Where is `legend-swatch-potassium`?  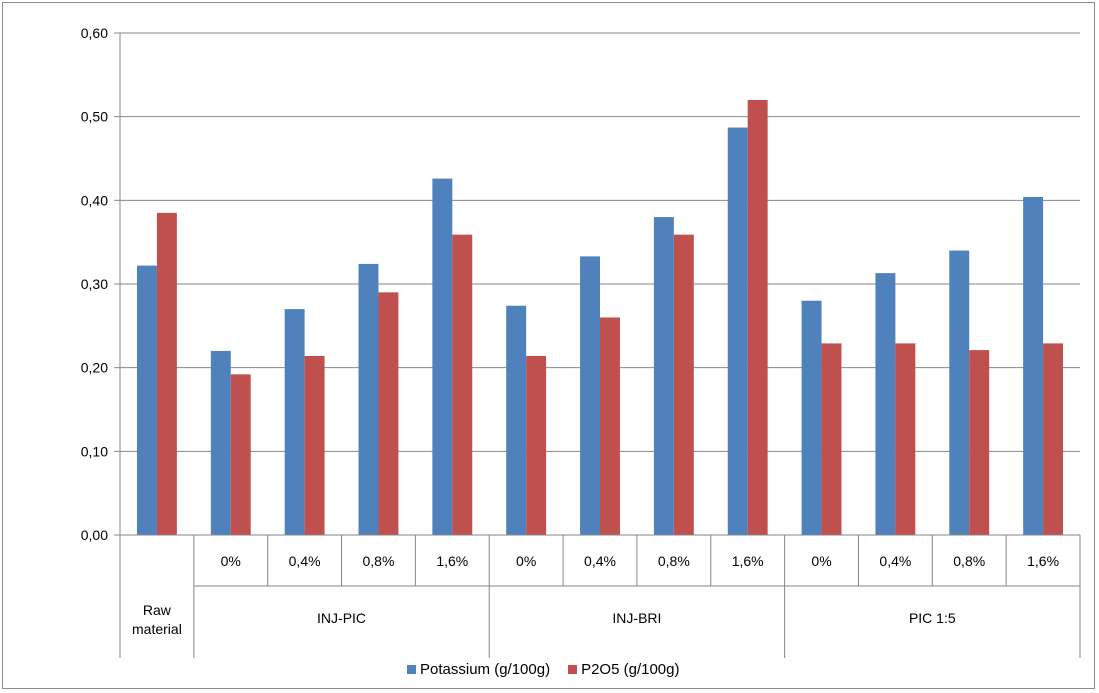 legend-swatch-potassium is located at coordinates (411, 669).